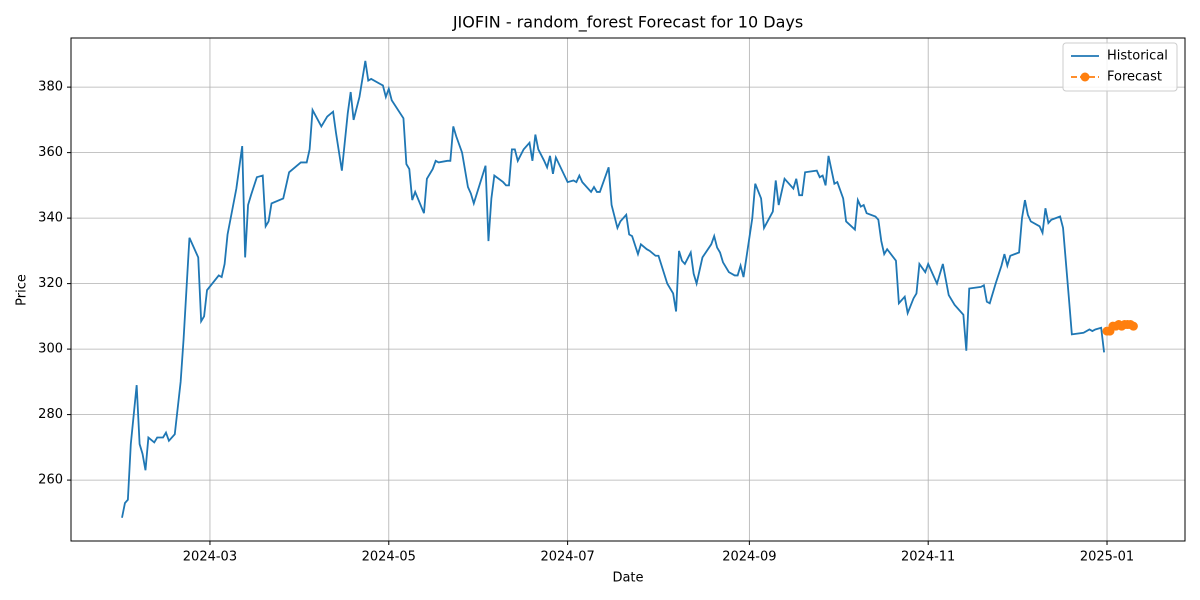 This screenshot has height=600, width=1200. I want to click on y-tick-label: 360, so click(50, 152).